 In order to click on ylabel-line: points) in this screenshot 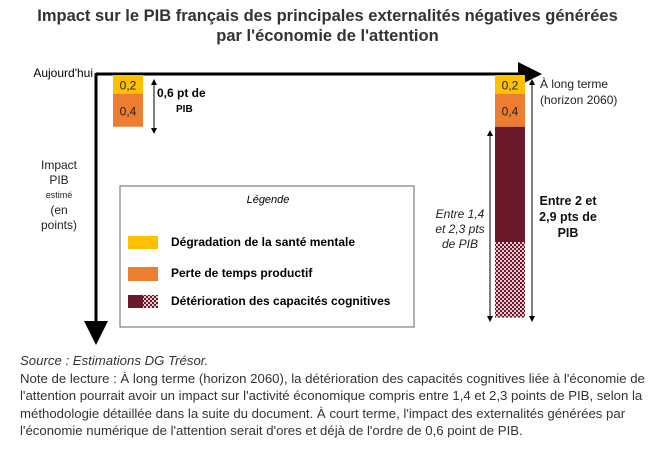, I will do `click(59, 225)`.